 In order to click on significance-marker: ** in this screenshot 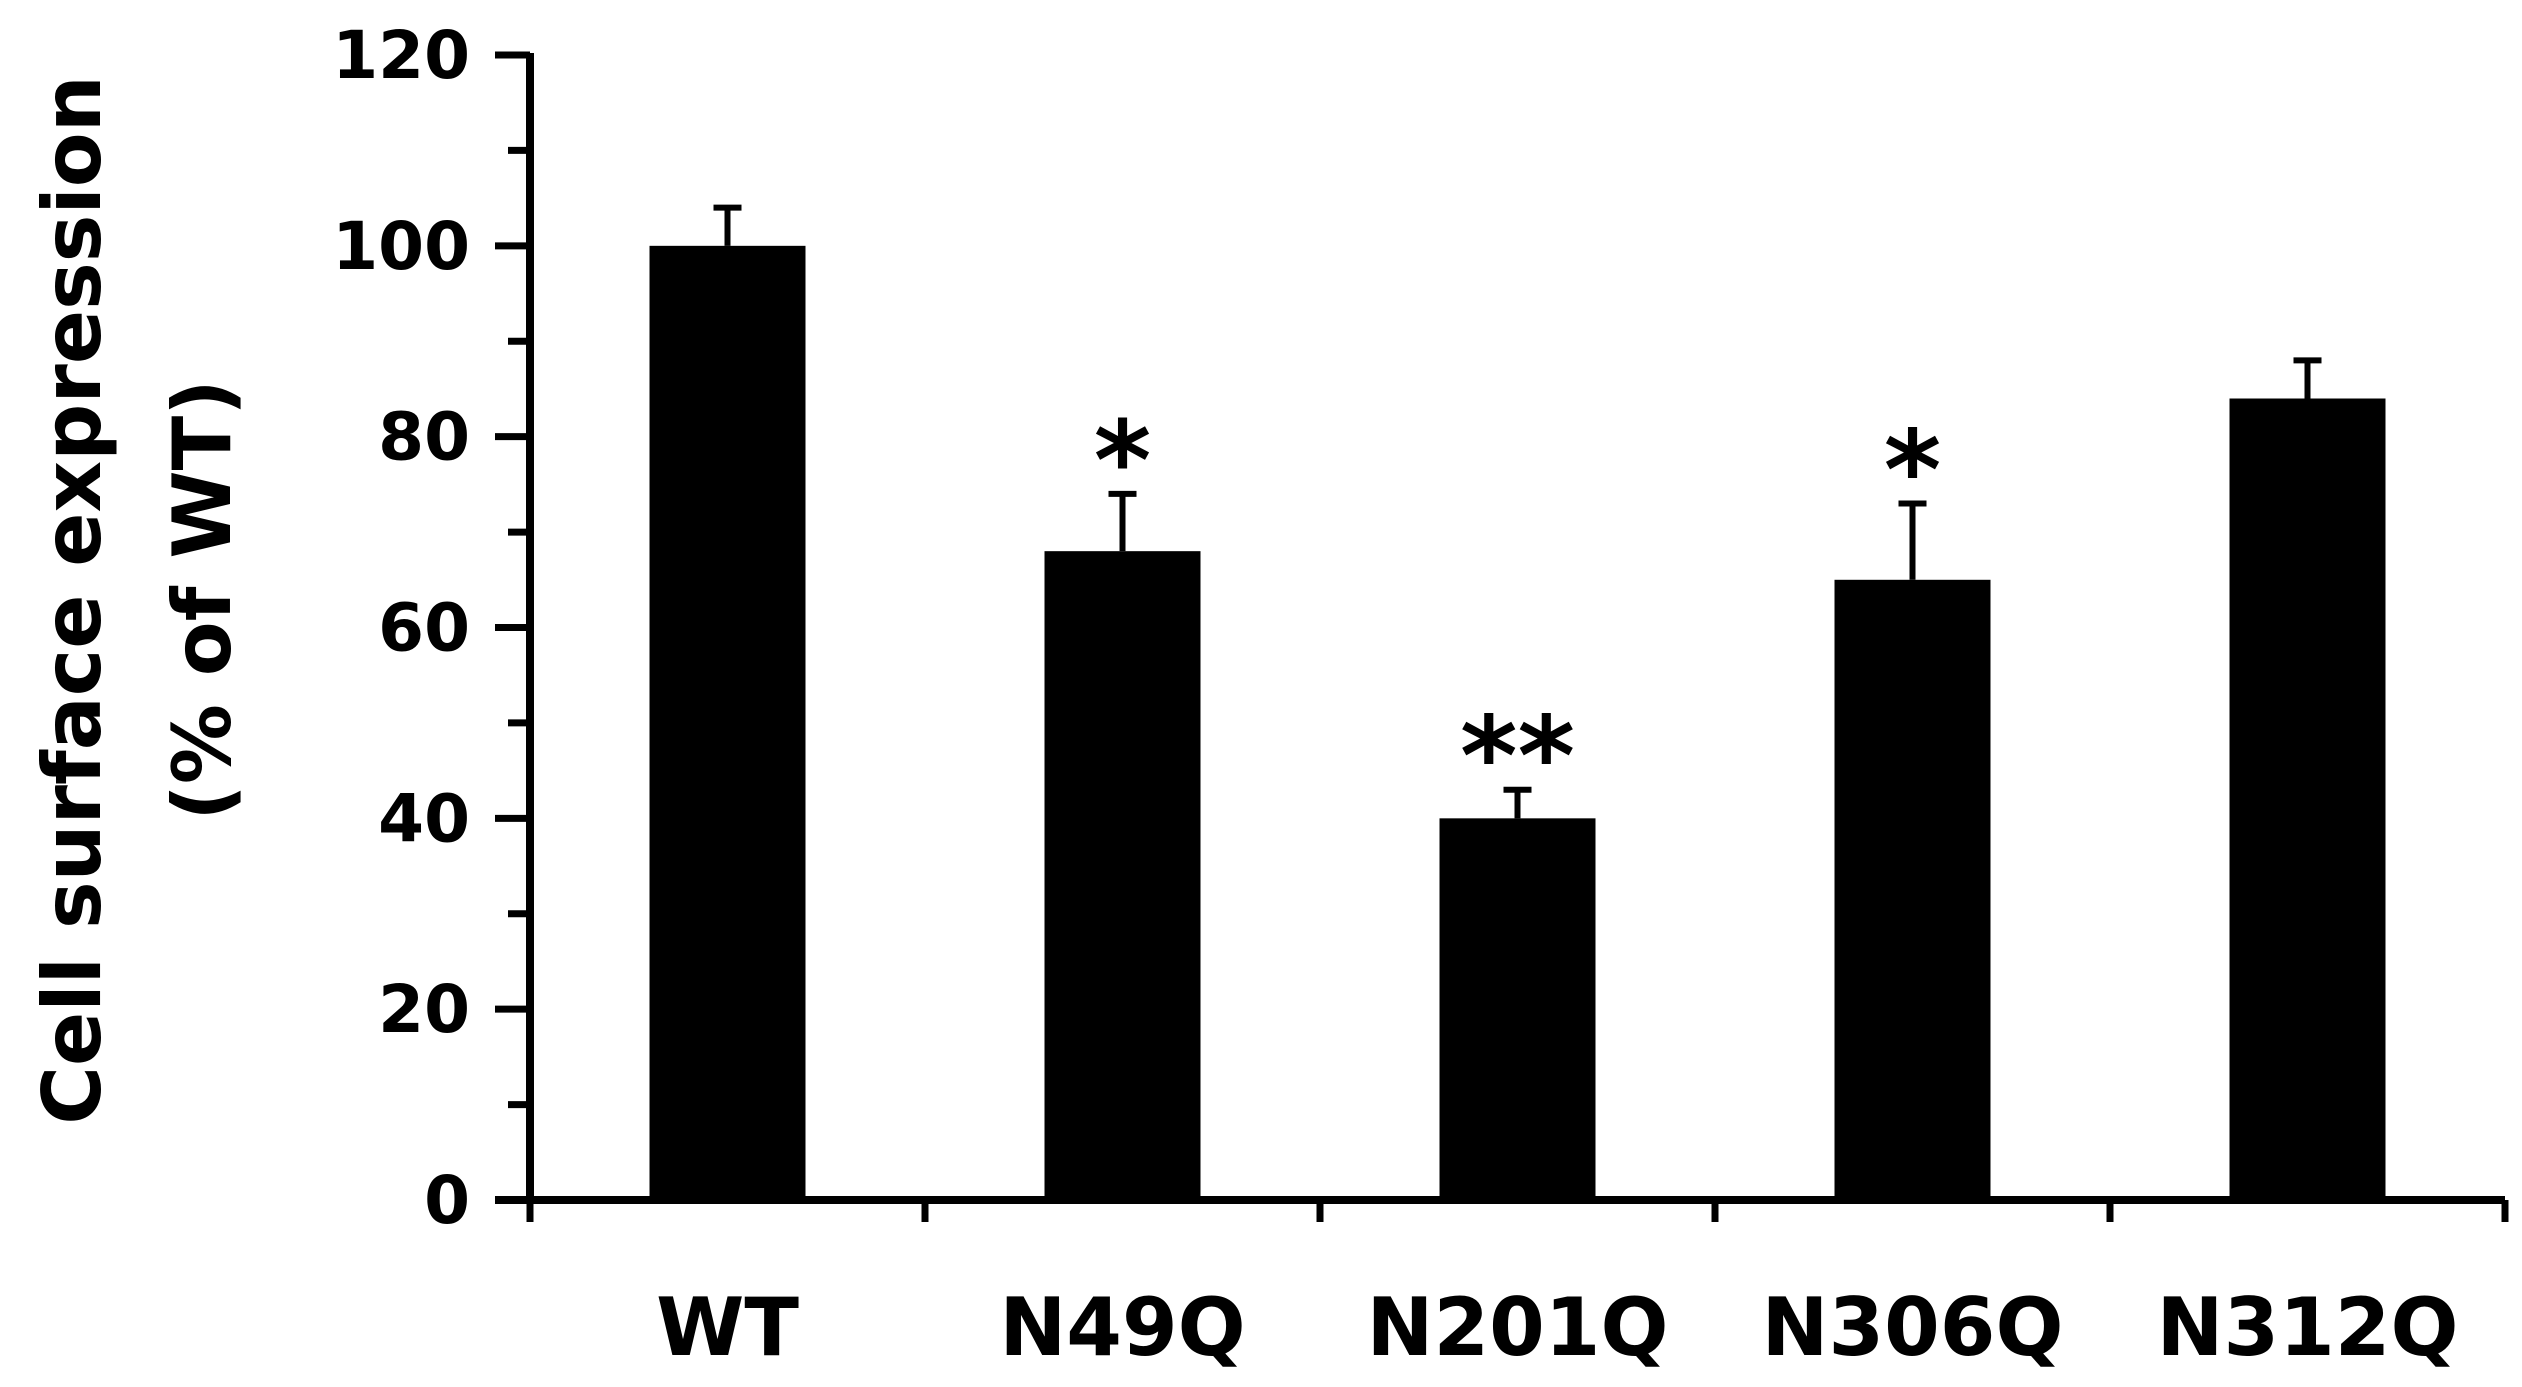, I will do `click(1517, 757)`.